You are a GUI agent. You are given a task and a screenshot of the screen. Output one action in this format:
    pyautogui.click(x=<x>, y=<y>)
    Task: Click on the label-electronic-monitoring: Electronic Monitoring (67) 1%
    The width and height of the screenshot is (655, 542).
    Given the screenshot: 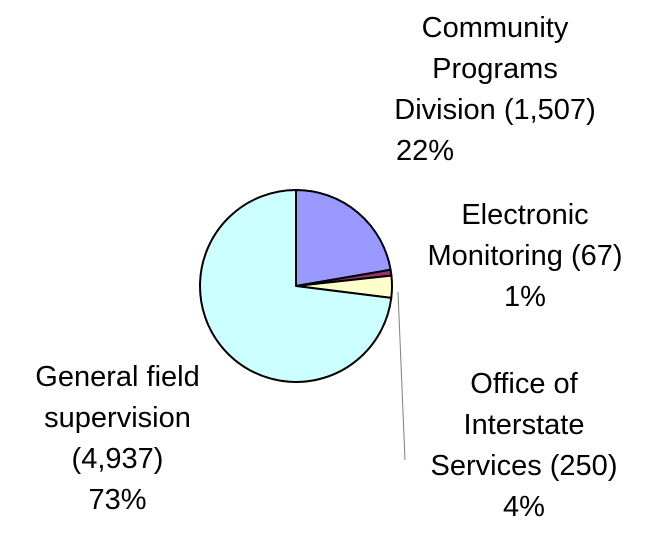 What is the action you would take?
    pyautogui.click(x=520, y=256)
    